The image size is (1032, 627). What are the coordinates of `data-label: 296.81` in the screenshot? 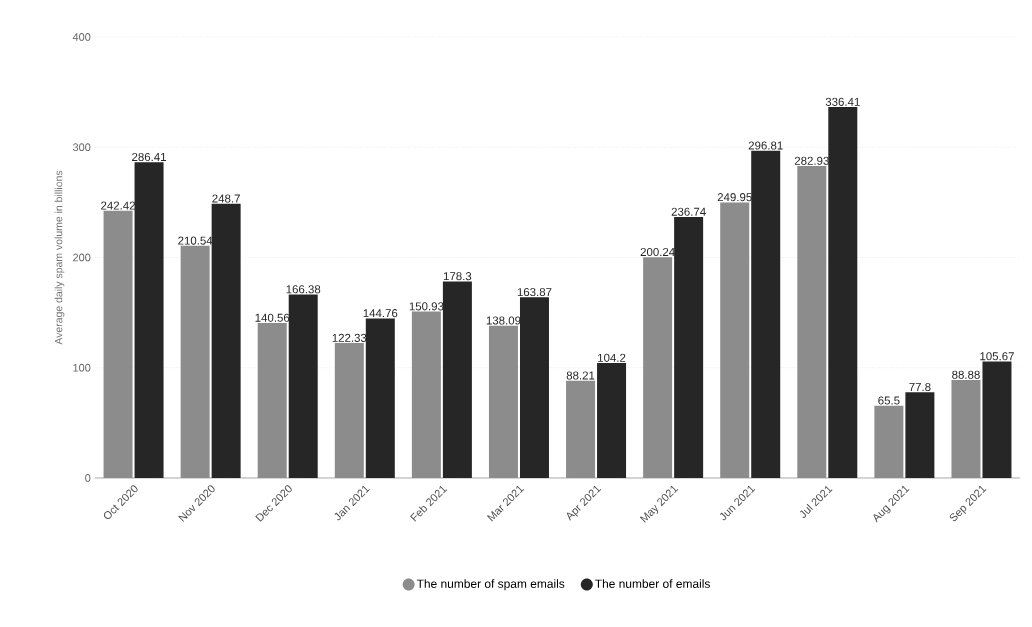 It's located at (765, 145).